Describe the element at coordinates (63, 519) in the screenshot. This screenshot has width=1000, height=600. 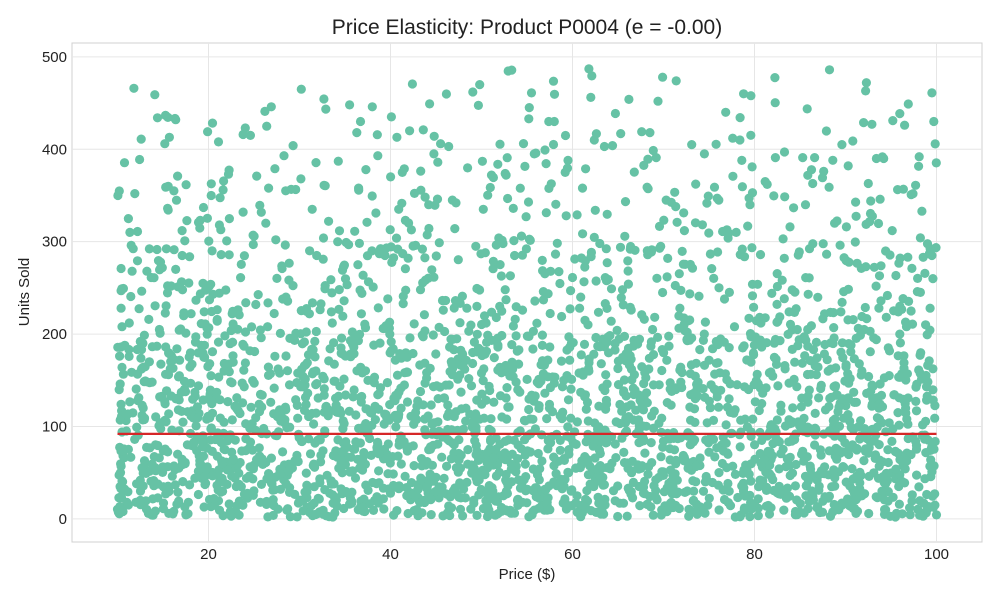
I see `y-tick-label: 0` at that location.